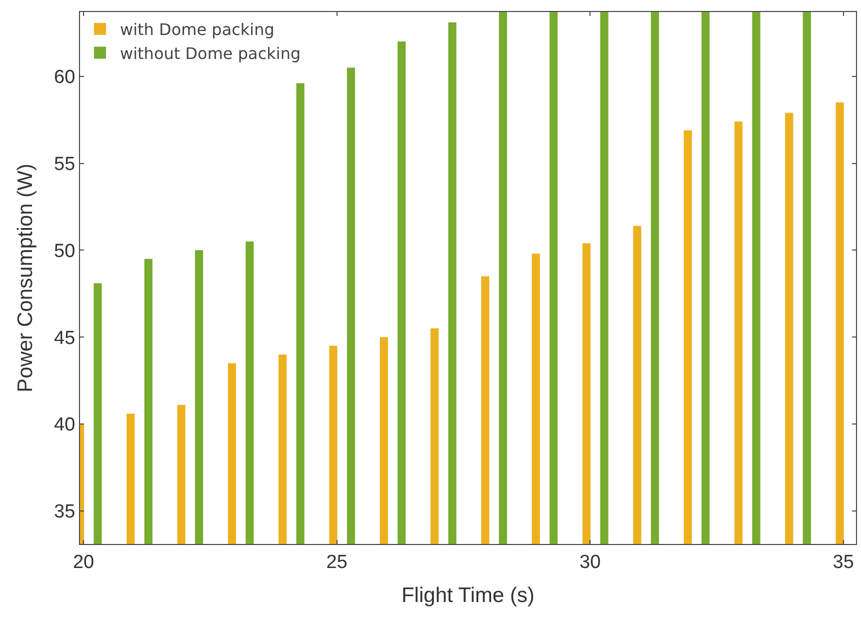 The height and width of the screenshot is (619, 861). I want to click on x-tick-label: 35, so click(843, 562).